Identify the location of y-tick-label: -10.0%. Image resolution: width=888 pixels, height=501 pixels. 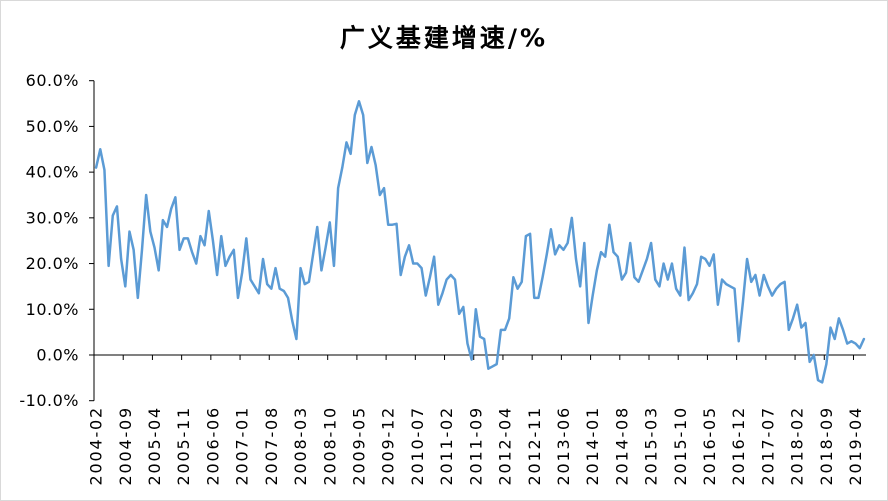
(49, 400).